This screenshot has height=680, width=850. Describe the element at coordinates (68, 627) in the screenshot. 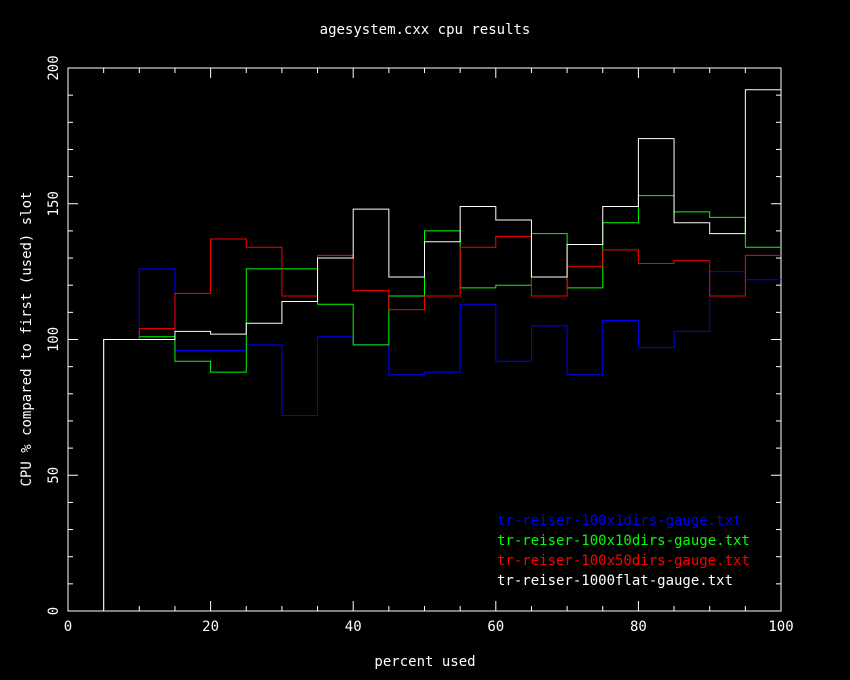

I see `x-tick-label-0: 0` at that location.